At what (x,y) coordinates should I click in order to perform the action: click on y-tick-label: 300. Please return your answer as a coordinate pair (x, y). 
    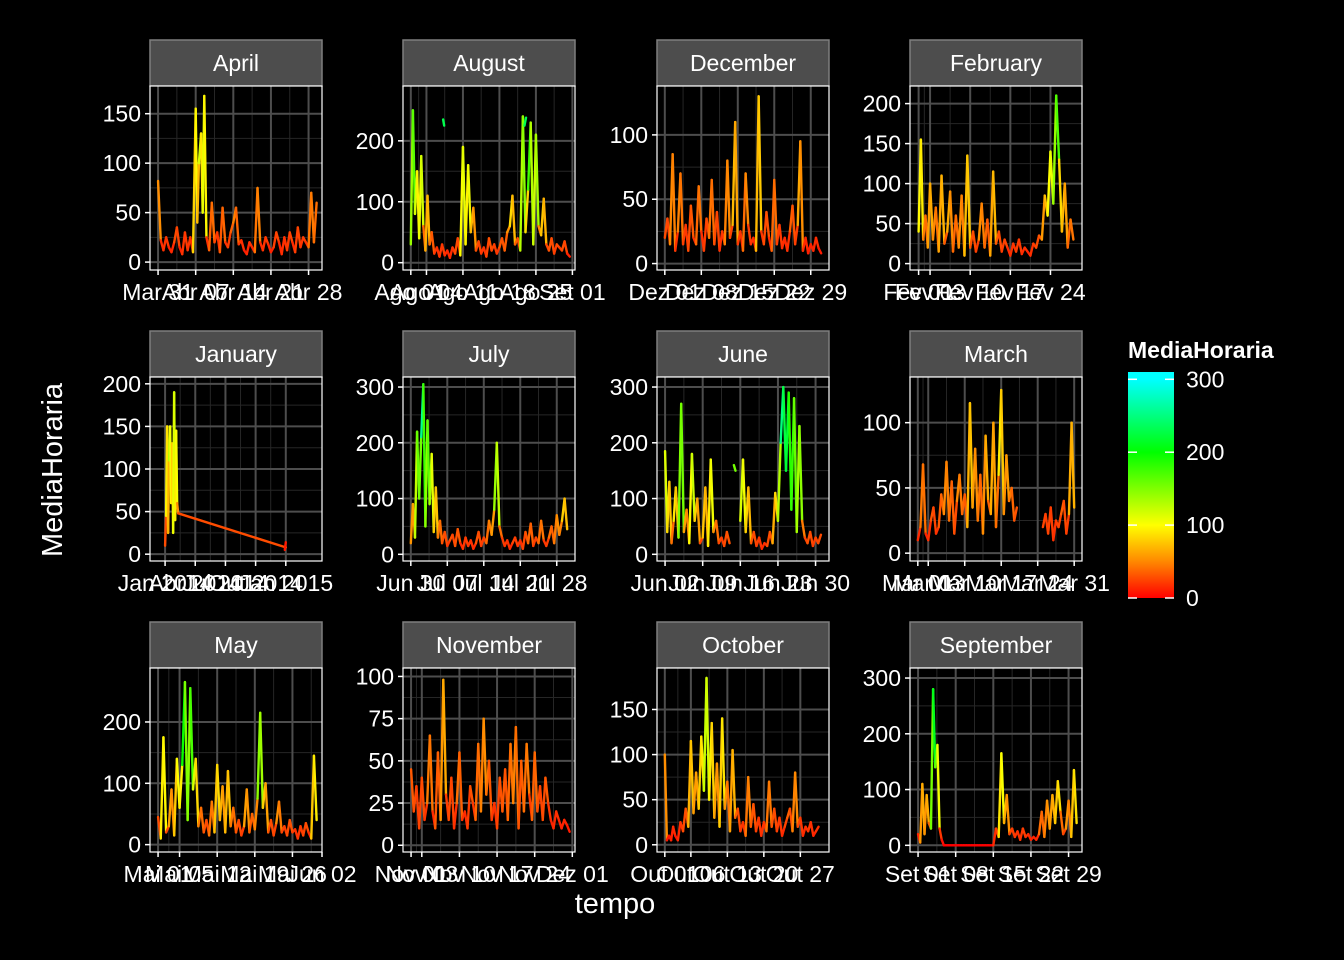
    Looking at the image, I should click on (629, 387).